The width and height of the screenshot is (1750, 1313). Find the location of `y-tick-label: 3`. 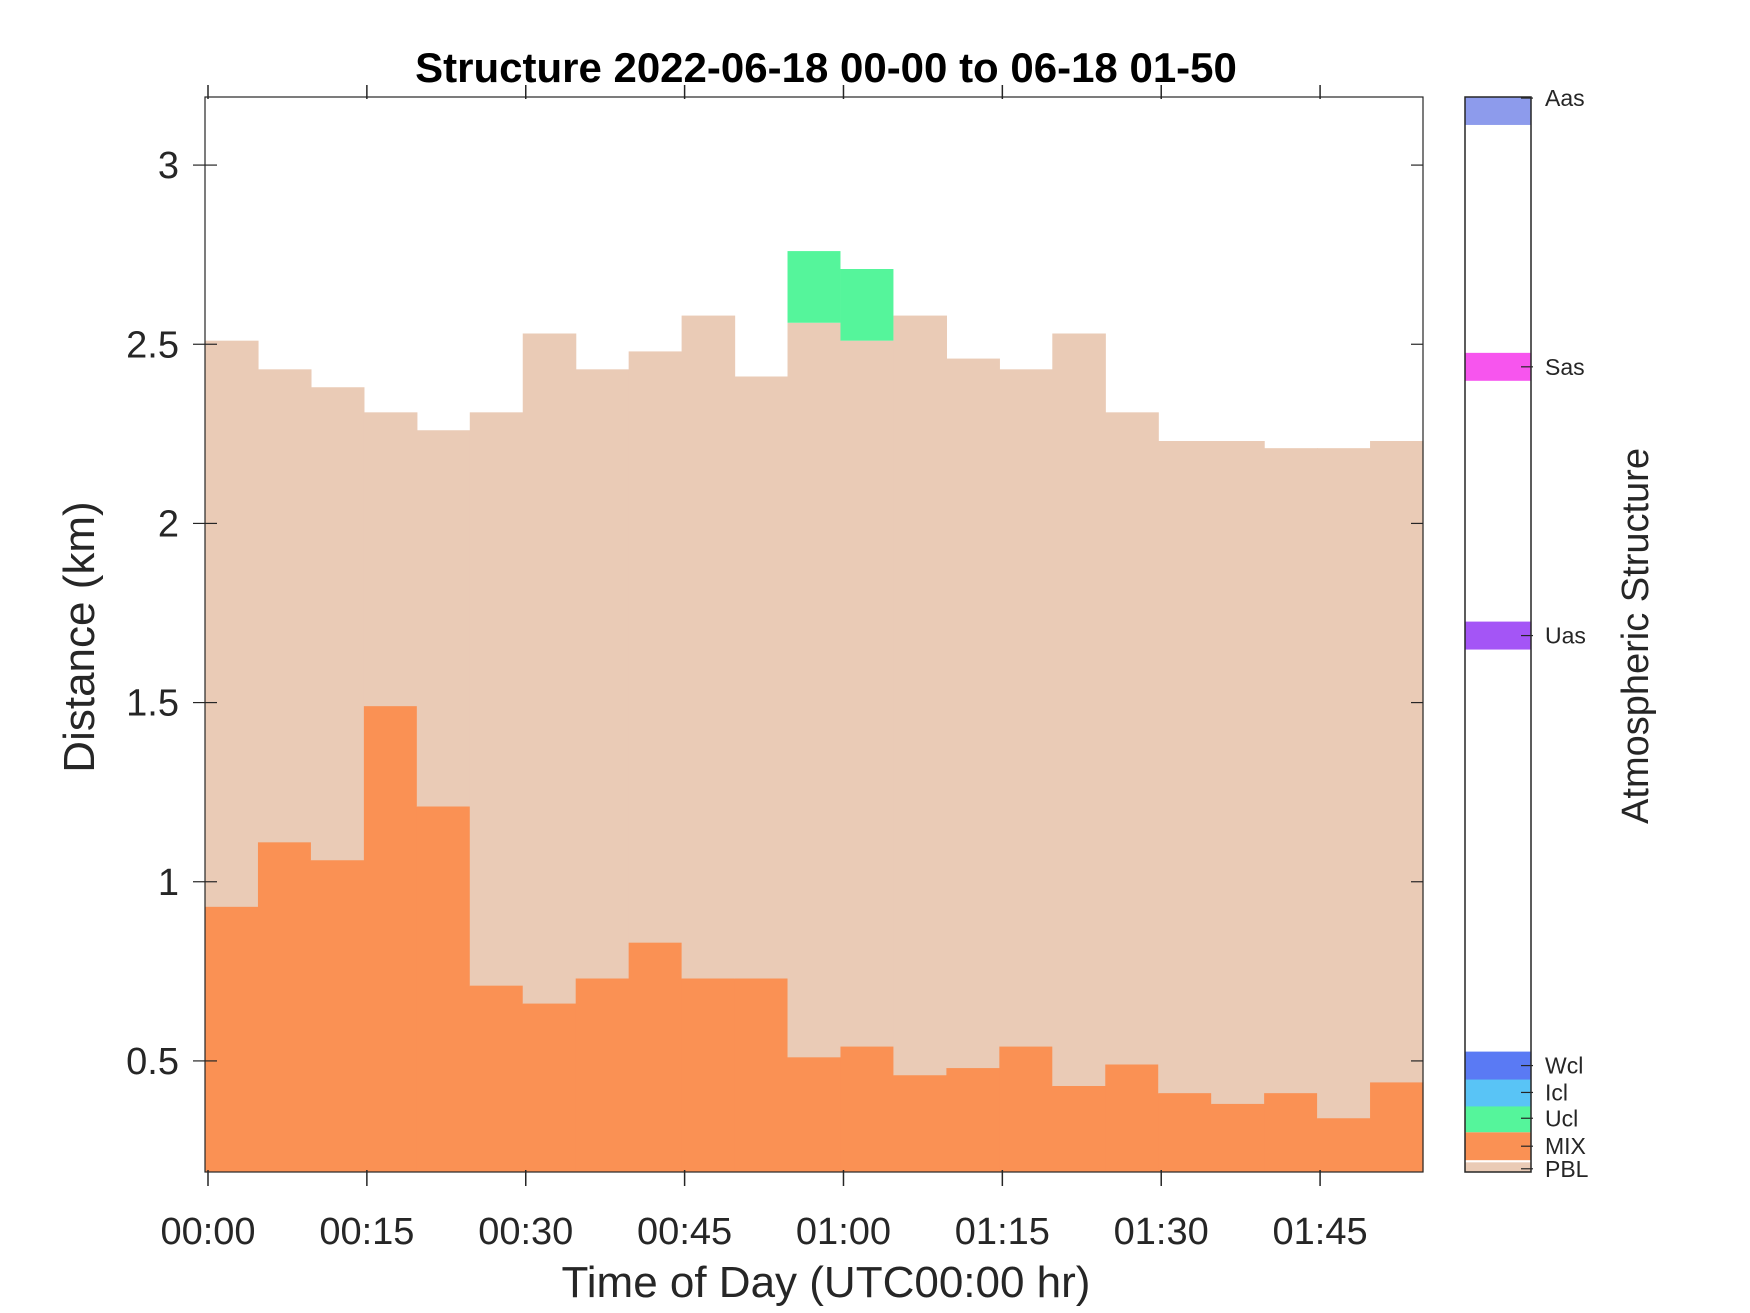

y-tick-label: 3 is located at coordinates (168, 166).